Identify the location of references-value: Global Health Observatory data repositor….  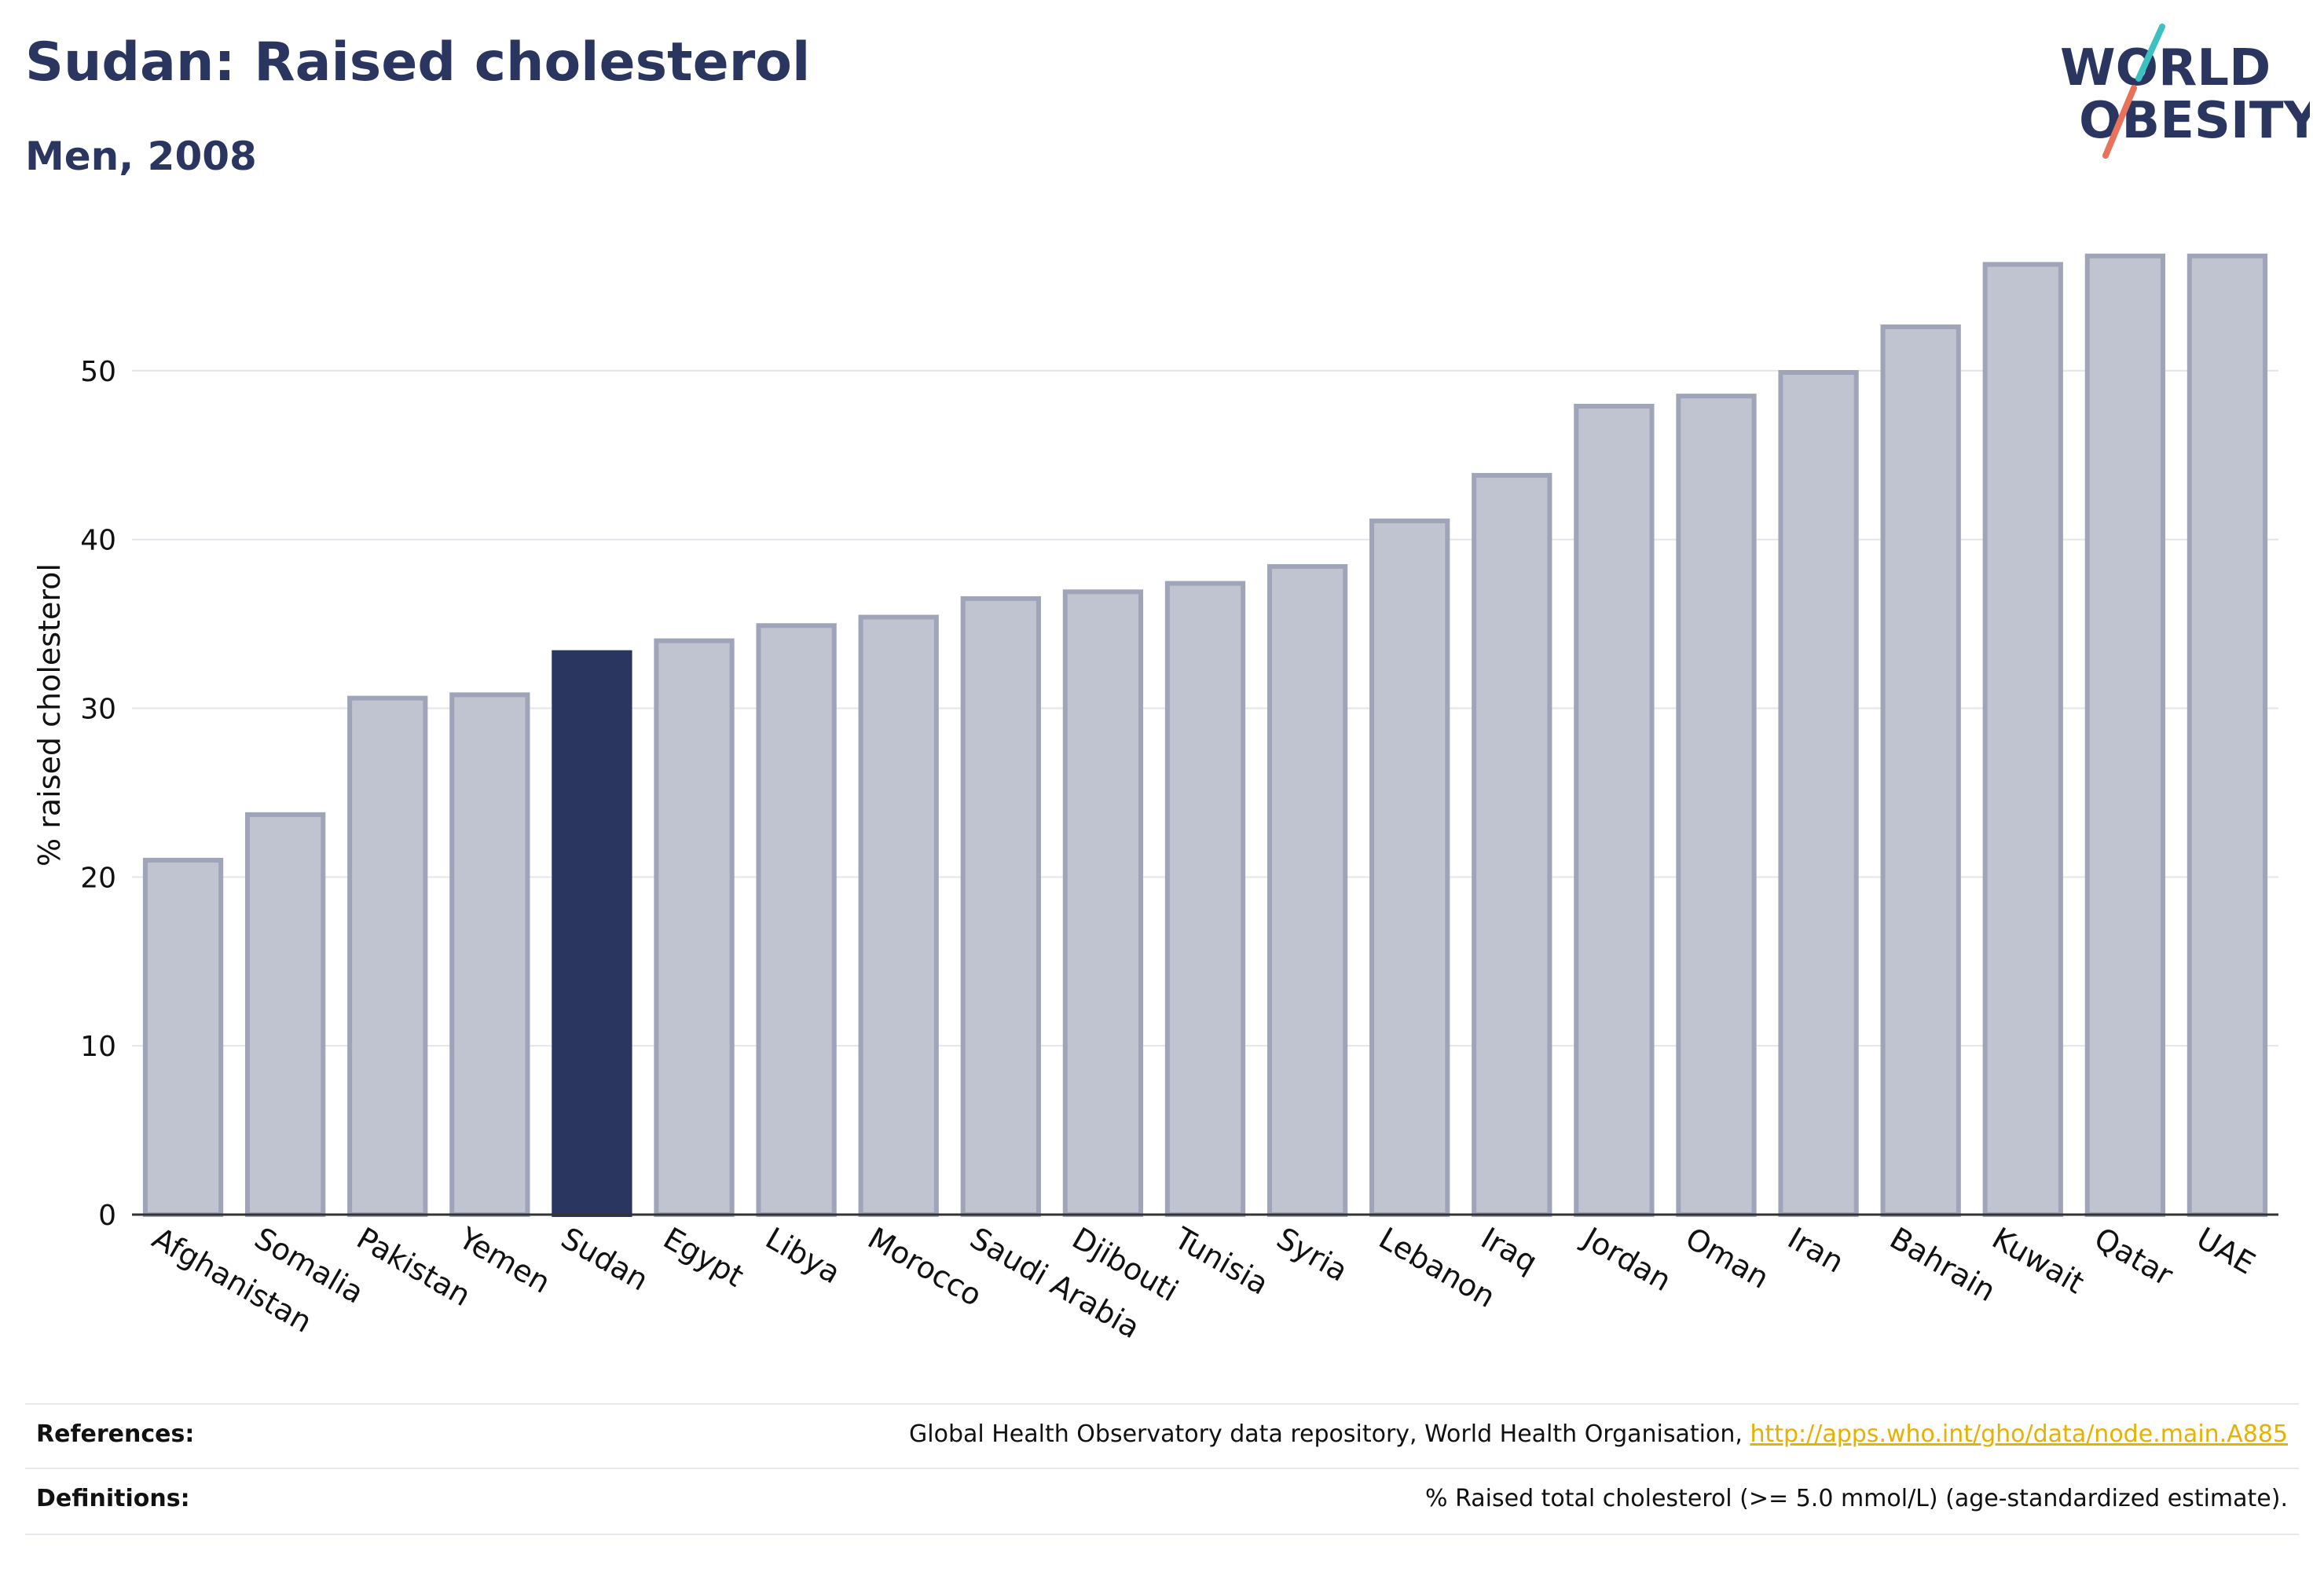
(1598, 1434).